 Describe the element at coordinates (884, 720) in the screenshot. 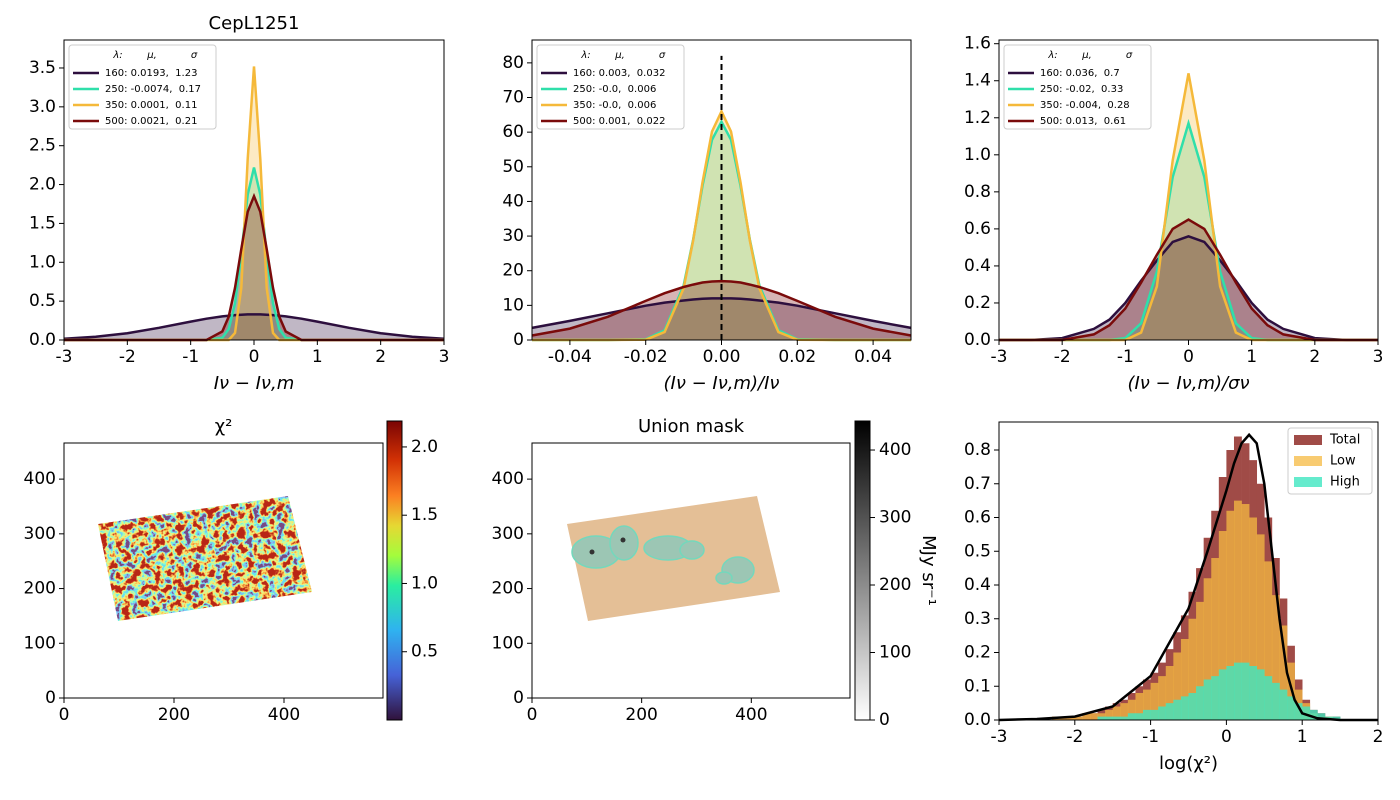

I see `colorbar-tick-label: 0` at that location.